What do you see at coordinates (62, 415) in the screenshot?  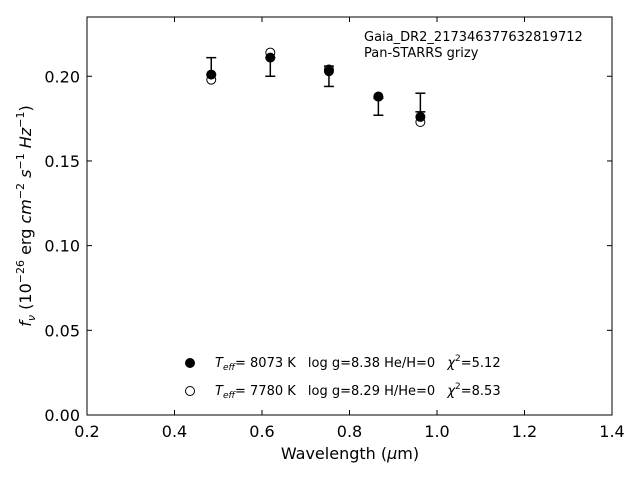 I see `y-tick-label: 0.00` at bounding box center [62, 415].